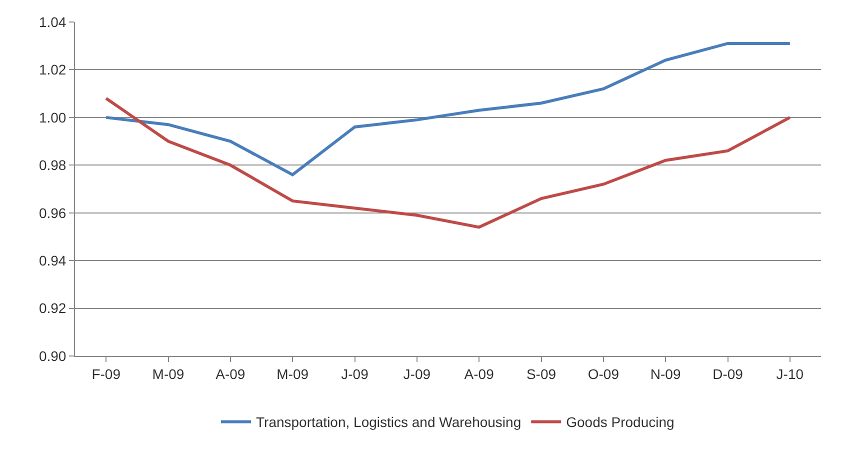 This screenshot has width=843, height=454. I want to click on y-tick-label: 0.92, so click(52, 308).